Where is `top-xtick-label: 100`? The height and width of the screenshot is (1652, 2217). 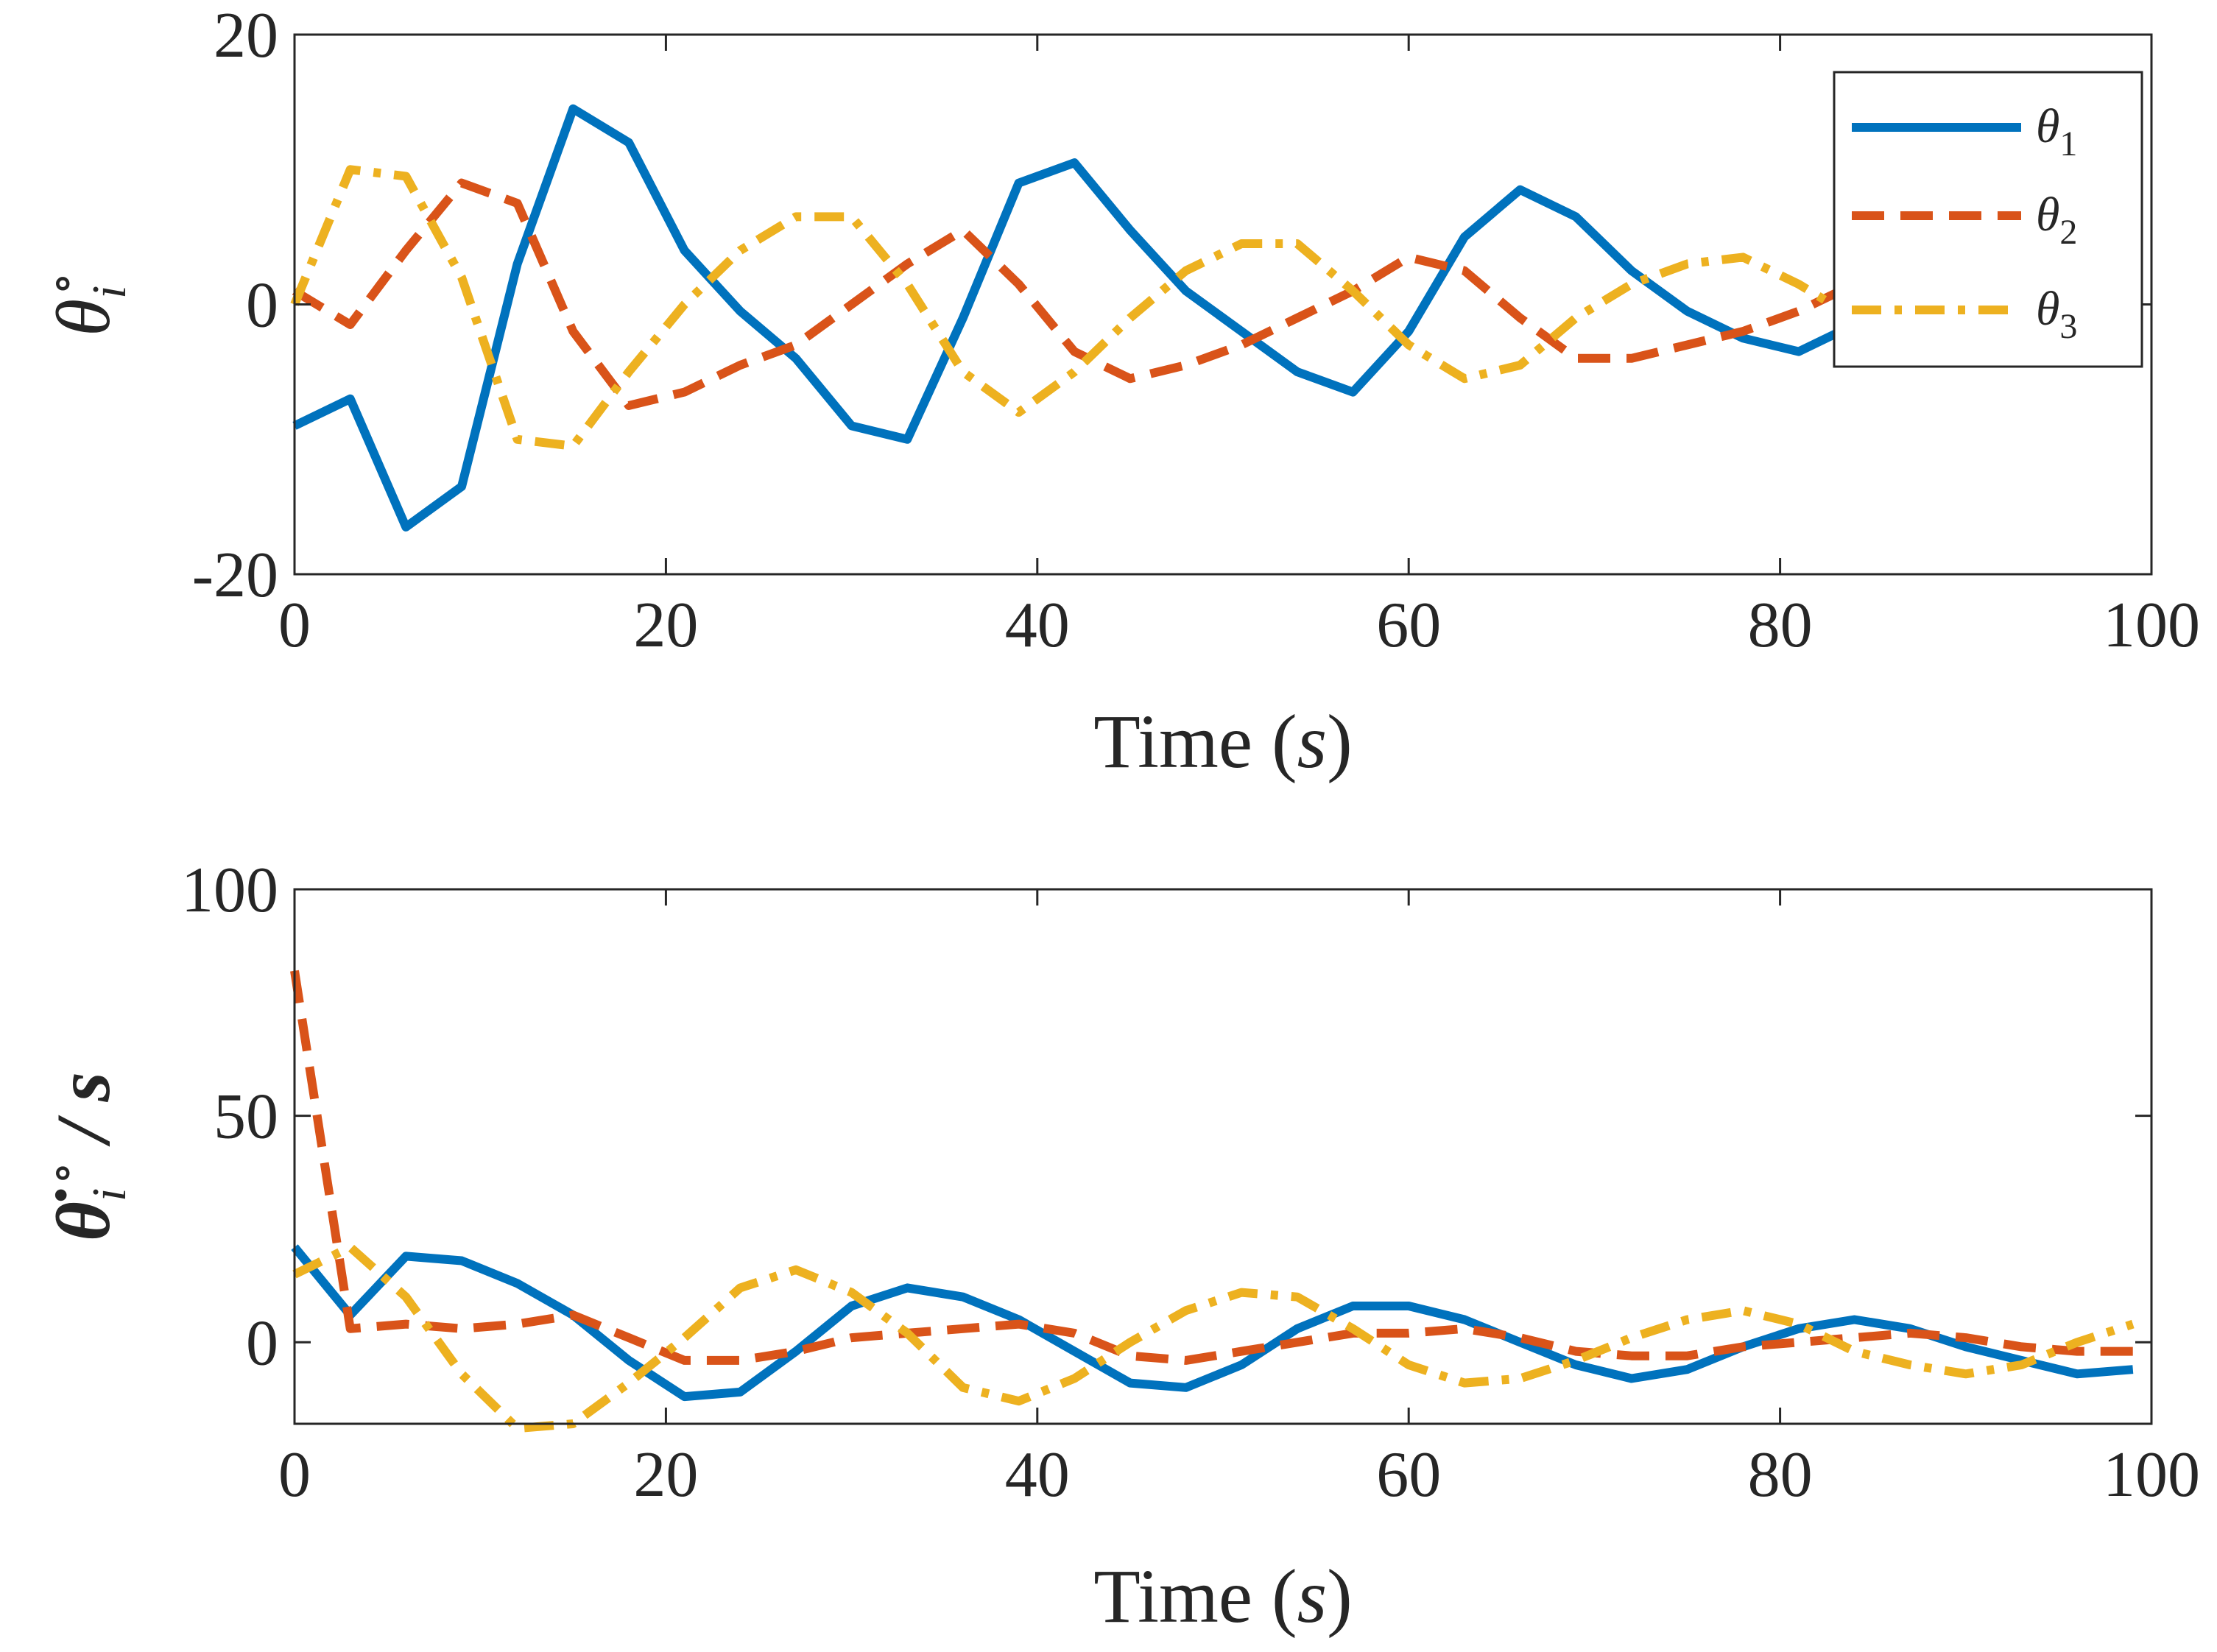 top-xtick-label: 100 is located at coordinates (2151, 625).